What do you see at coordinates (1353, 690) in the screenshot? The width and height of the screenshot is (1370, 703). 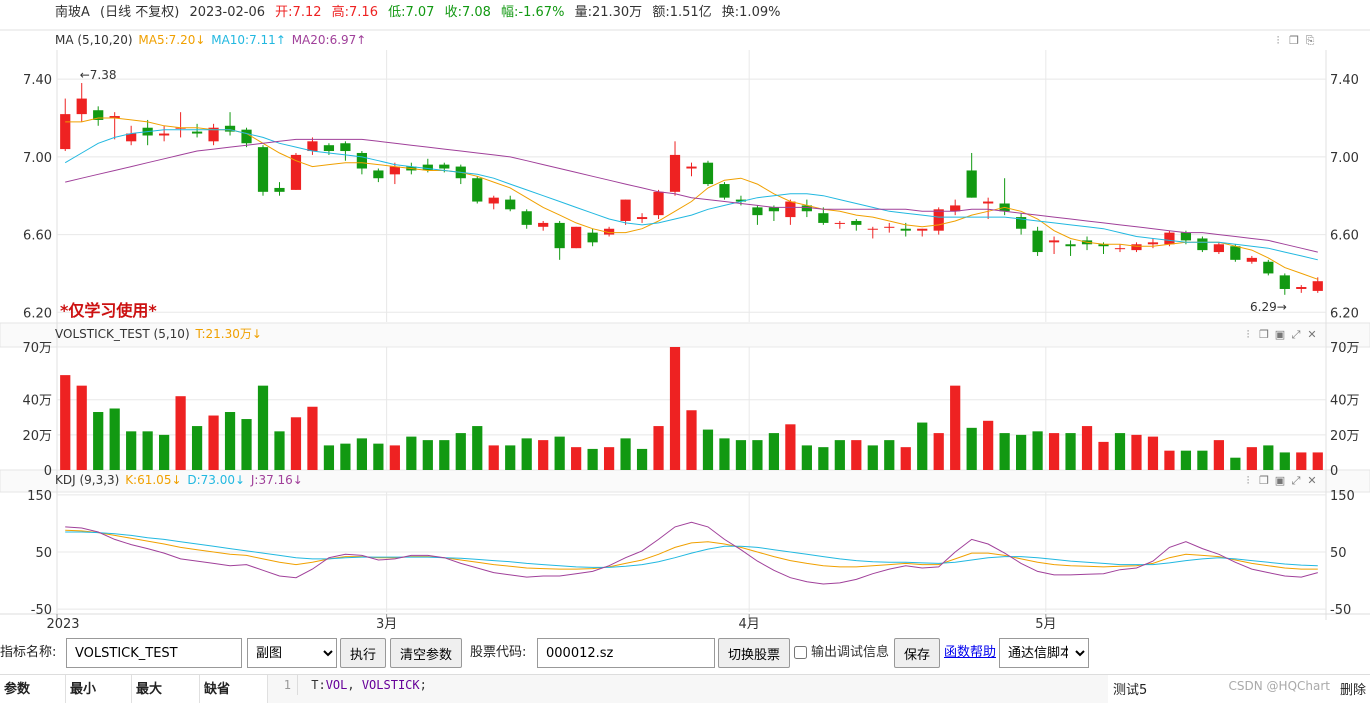 I see `delete-button: 删除` at bounding box center [1353, 690].